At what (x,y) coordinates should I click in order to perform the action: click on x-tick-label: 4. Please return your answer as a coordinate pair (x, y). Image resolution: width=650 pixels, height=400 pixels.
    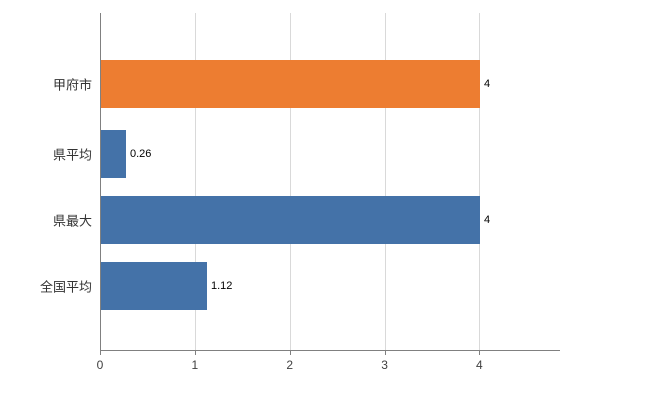
    Looking at the image, I should click on (479, 365).